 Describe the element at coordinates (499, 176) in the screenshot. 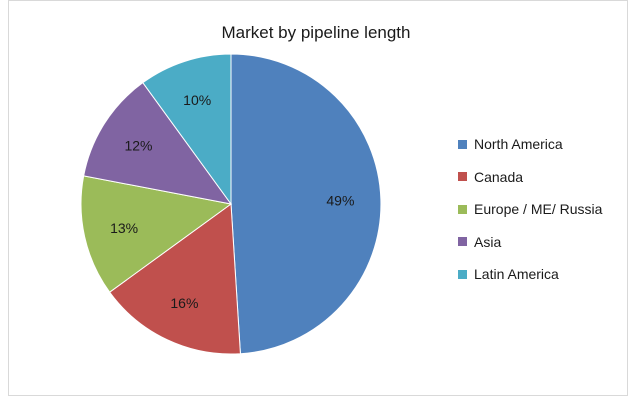

I see `legend-label: Canada` at that location.